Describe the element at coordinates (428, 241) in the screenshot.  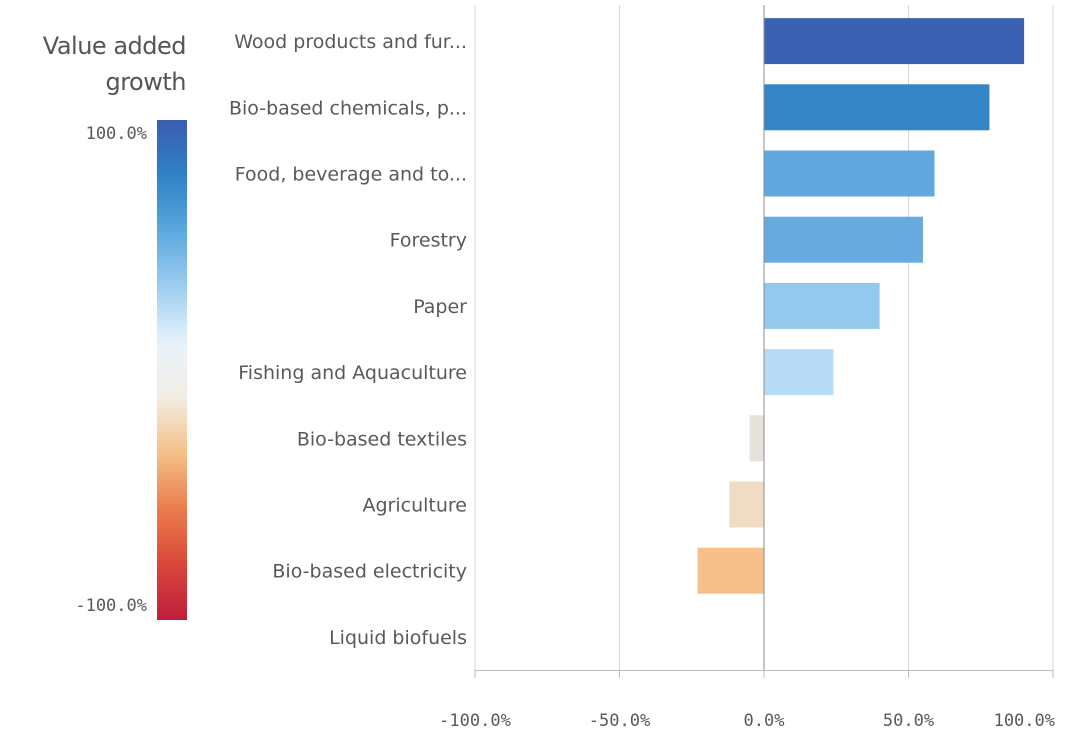
I see `category-label: Forestry` at that location.